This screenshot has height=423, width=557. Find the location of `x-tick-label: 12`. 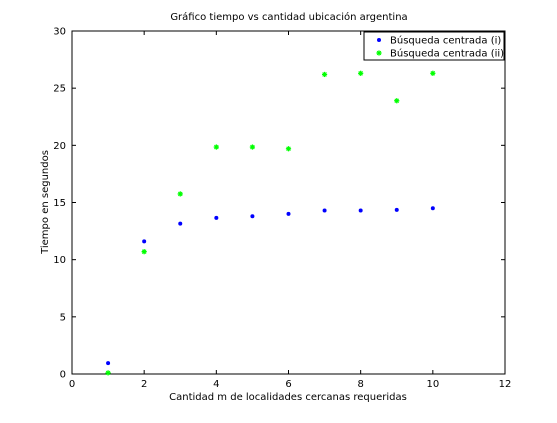

x-tick-label: 12 is located at coordinates (505, 384).